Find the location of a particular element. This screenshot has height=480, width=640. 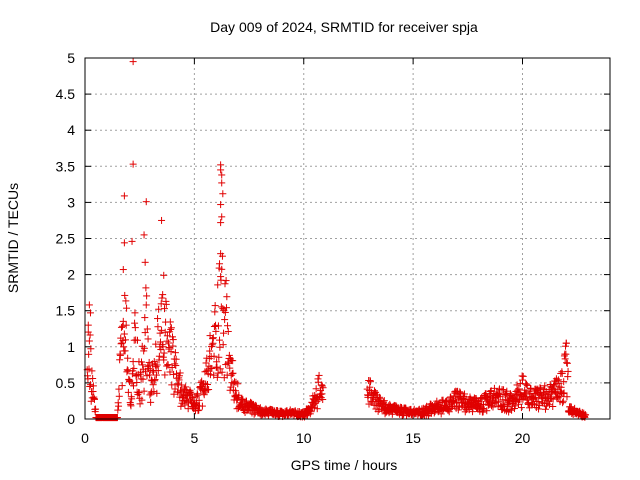

y-tick-label: 0.5 is located at coordinates (66, 383).